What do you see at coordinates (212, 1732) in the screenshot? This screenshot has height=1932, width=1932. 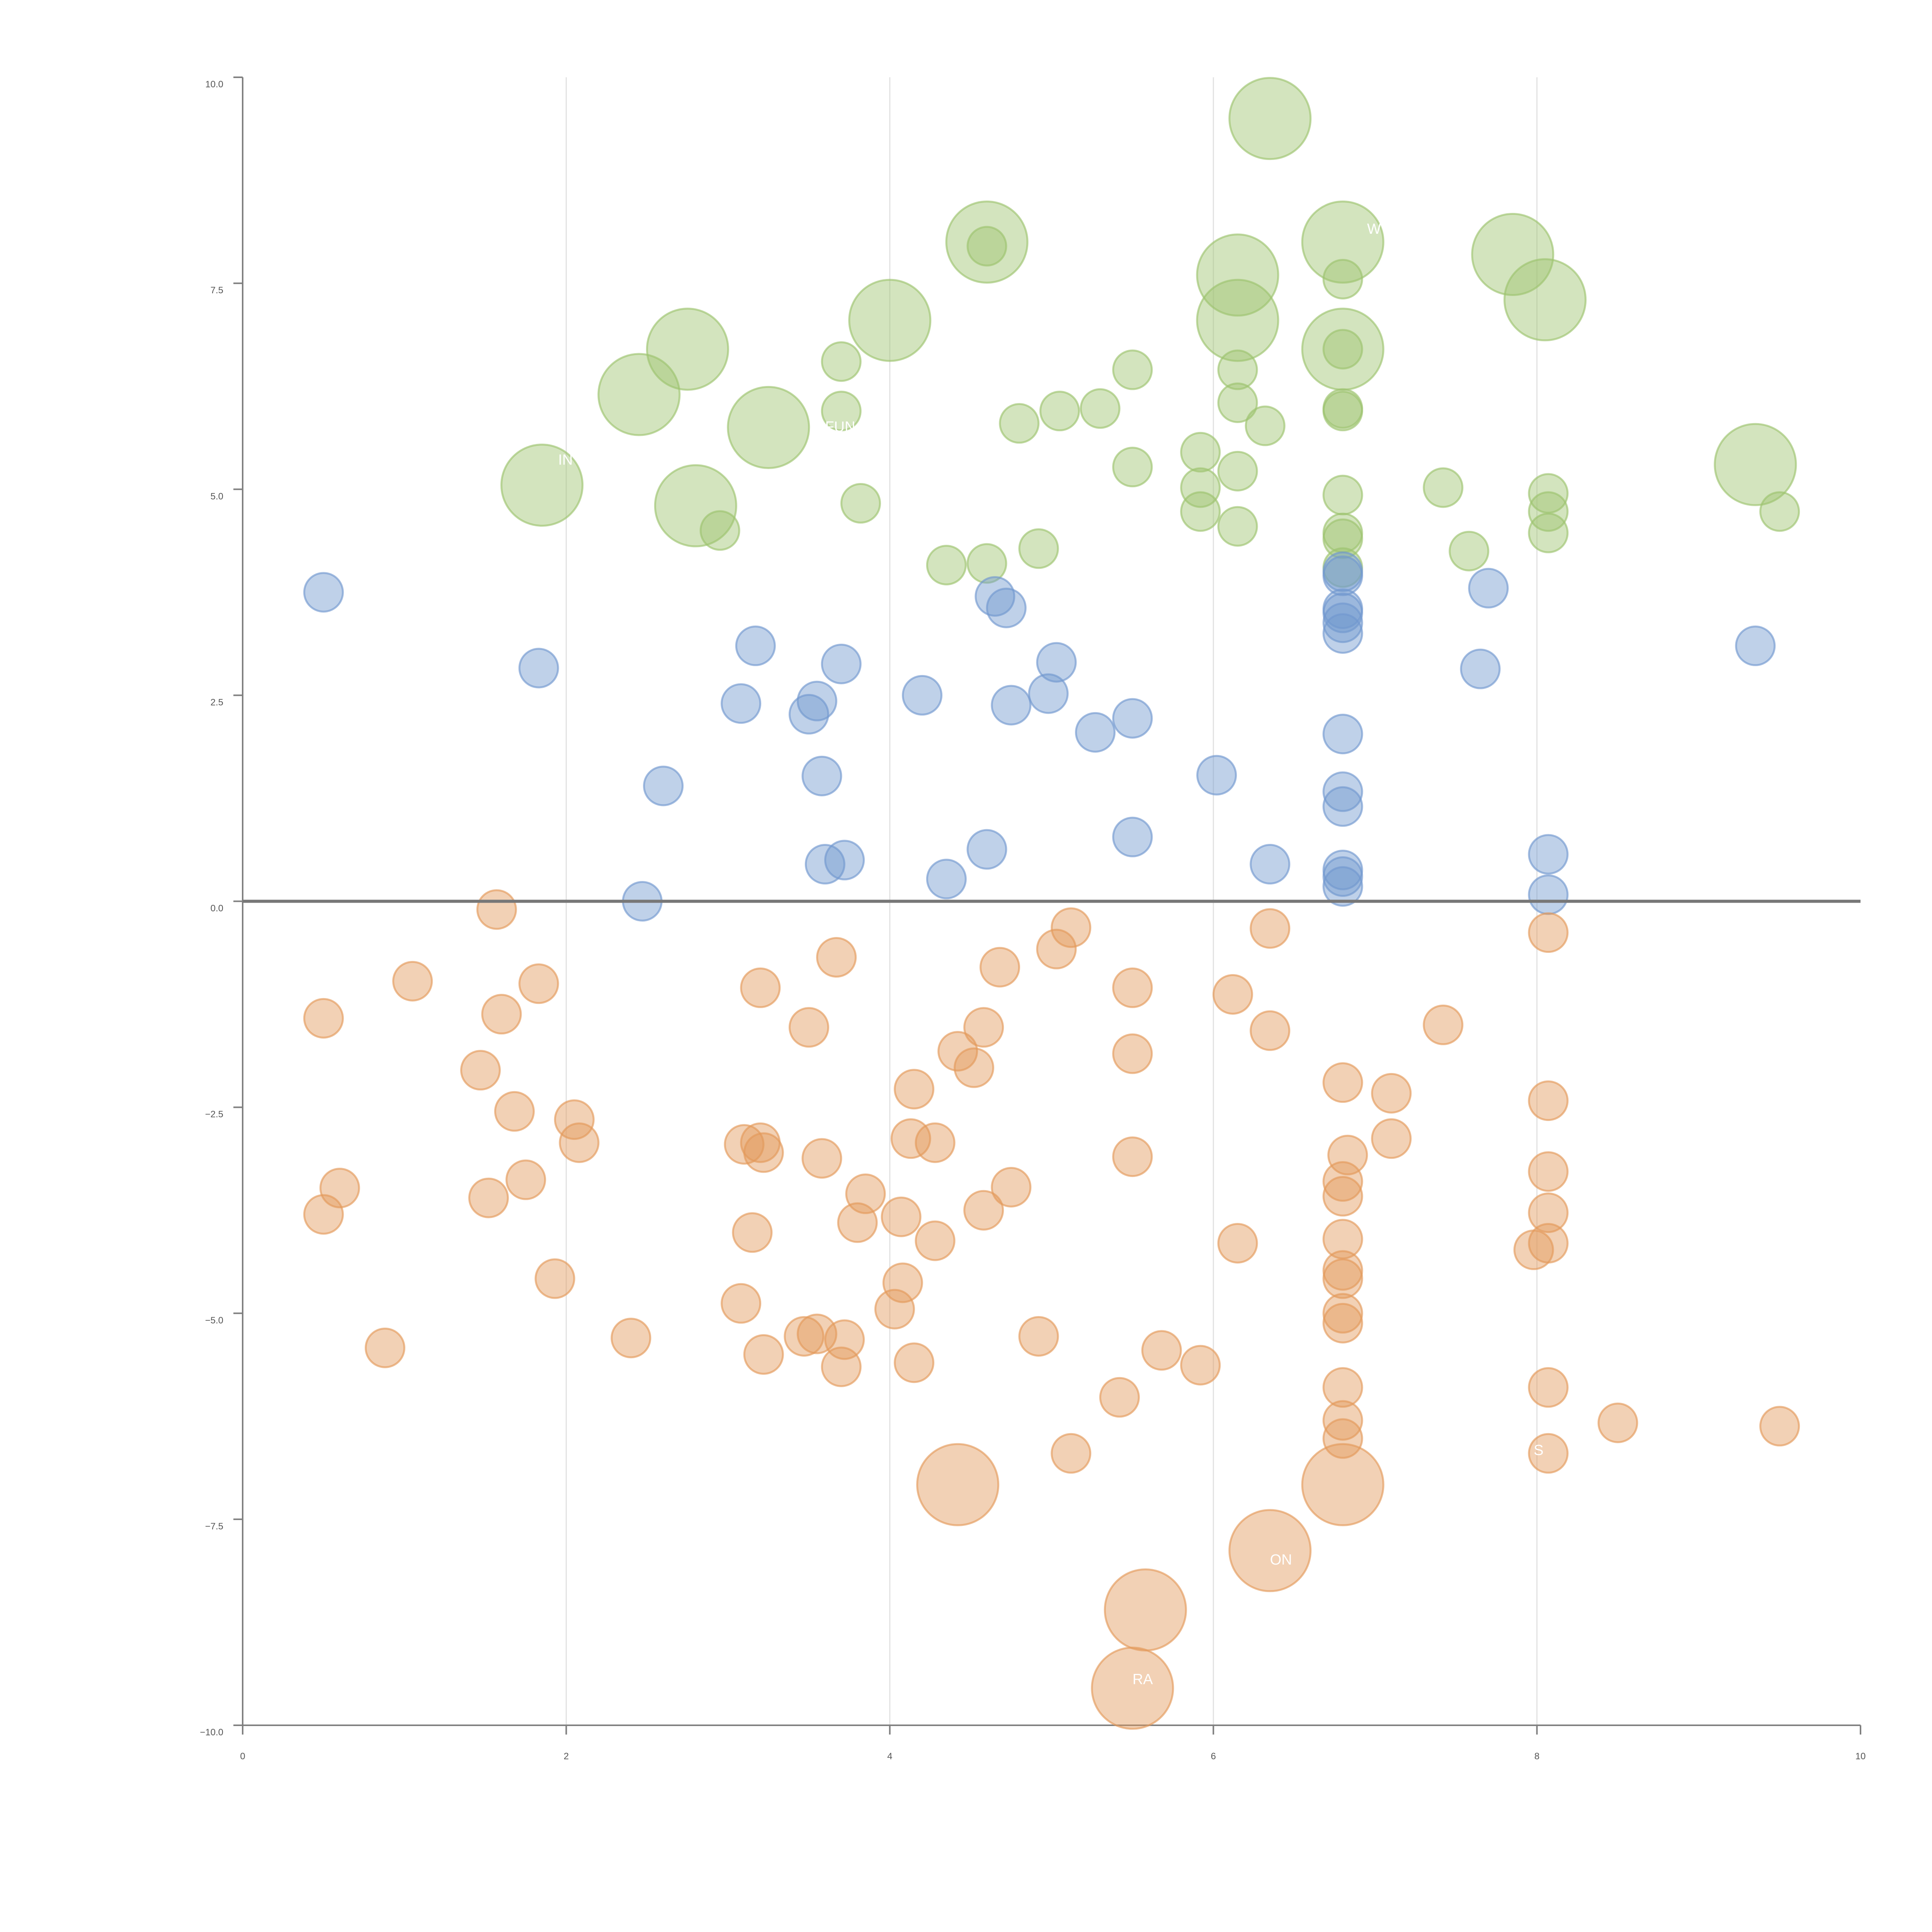 I see `y-tick-label: −10.0` at bounding box center [212, 1732].